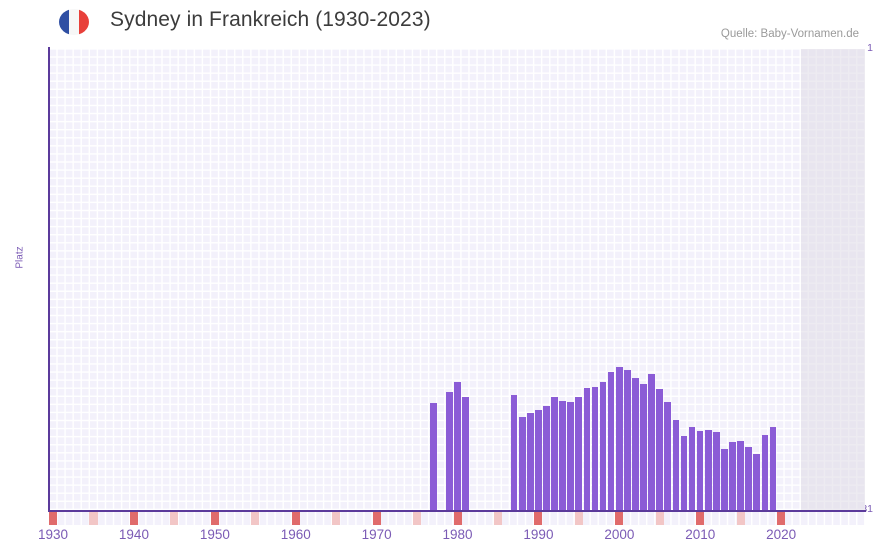 Image resolution: width=873 pixels, height=552 pixels. I want to click on x-axis-tick-band, so click(457, 518).